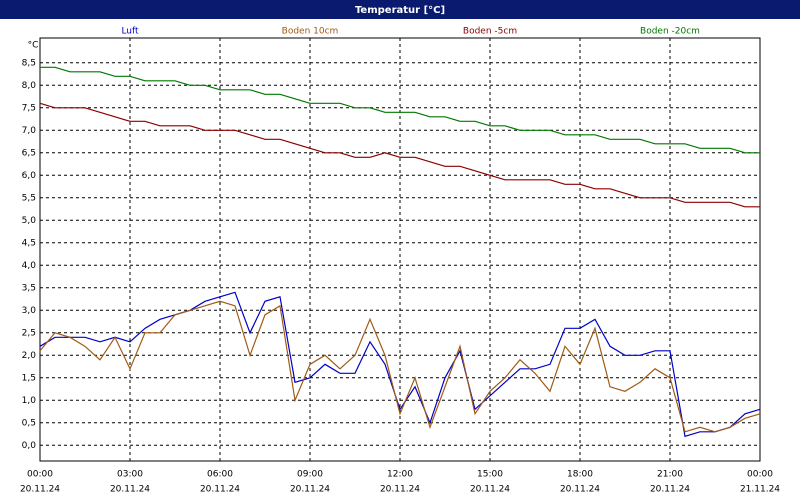  What do you see at coordinates (29, 356) in the screenshot?
I see `y-tick-label: 2,0` at bounding box center [29, 356].